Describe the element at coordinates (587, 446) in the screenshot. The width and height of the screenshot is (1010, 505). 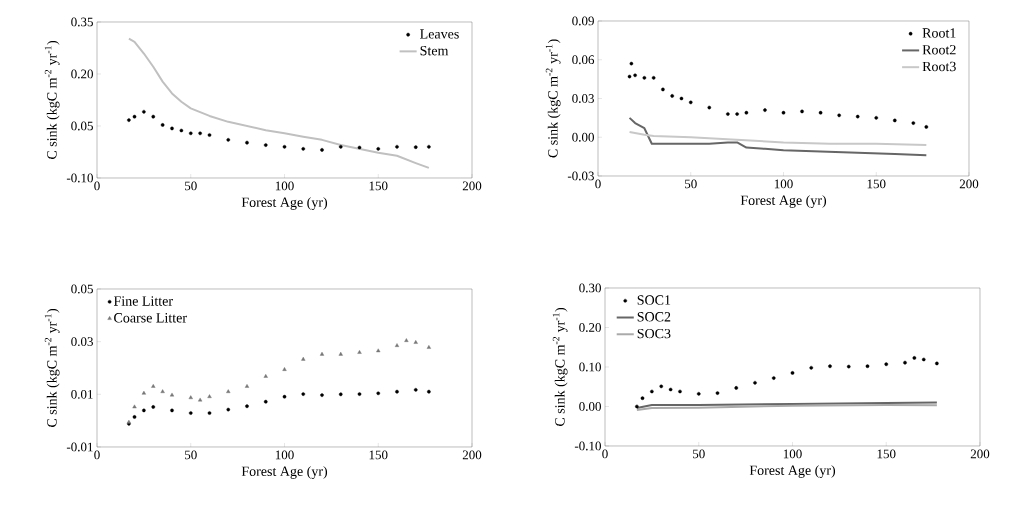
I see `y-tick-label: -0.10` at that location.